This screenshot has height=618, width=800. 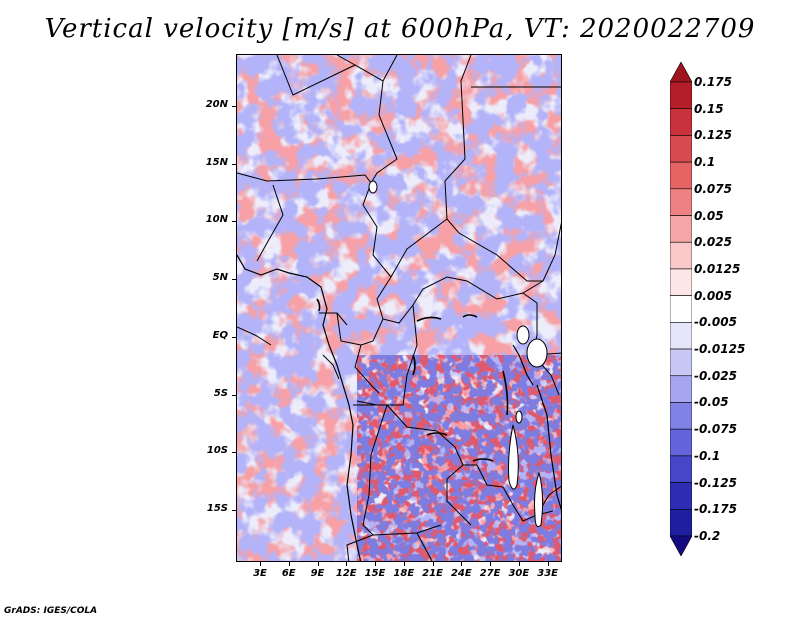 What do you see at coordinates (216, 220) in the screenshot?
I see `lat-label: 10N` at bounding box center [216, 220].